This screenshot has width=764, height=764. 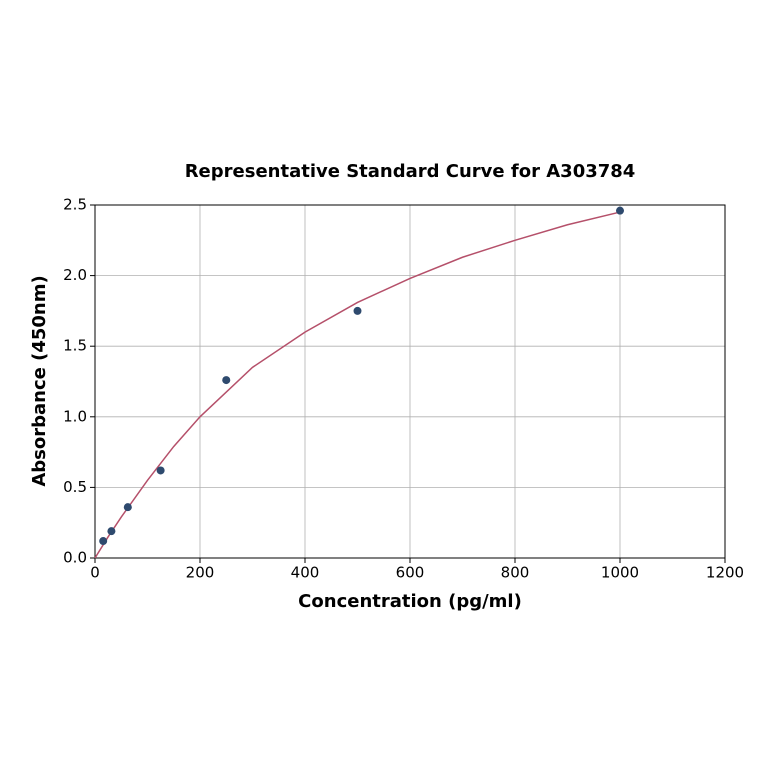 What do you see at coordinates (95, 573) in the screenshot?
I see `x-tick-label: 0` at bounding box center [95, 573].